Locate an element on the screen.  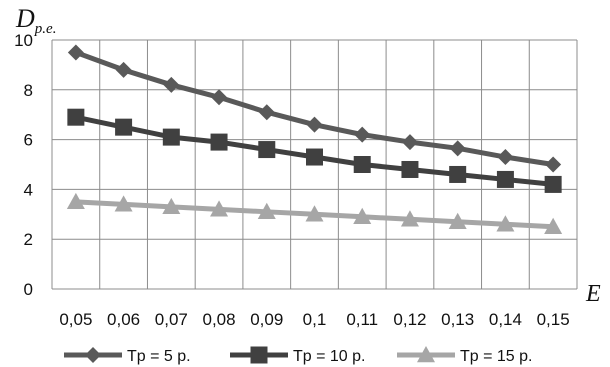
y-tick-label: 8 is located at coordinates (28, 90).